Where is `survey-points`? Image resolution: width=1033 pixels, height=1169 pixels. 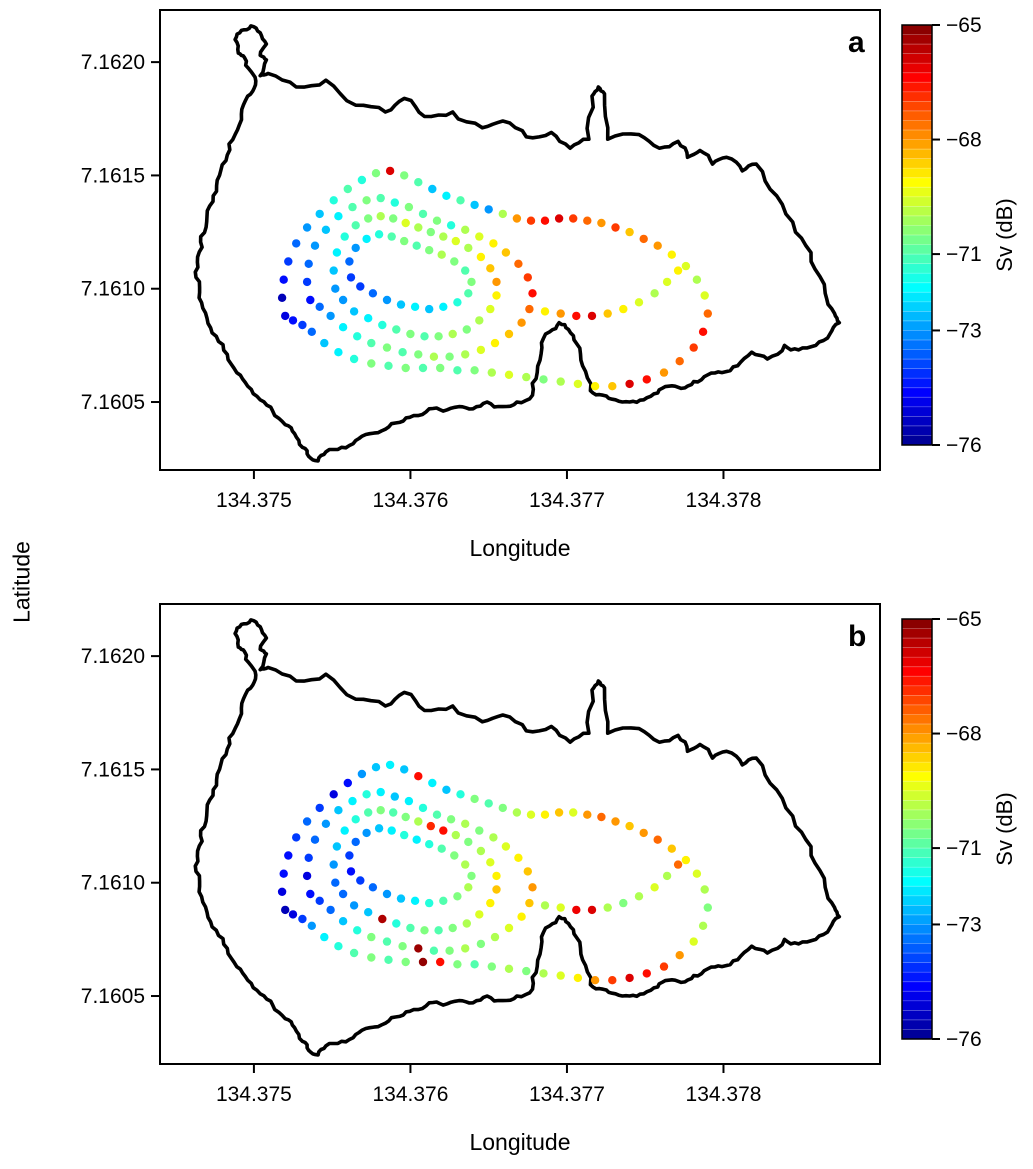
survey-points is located at coordinates (494, 872).